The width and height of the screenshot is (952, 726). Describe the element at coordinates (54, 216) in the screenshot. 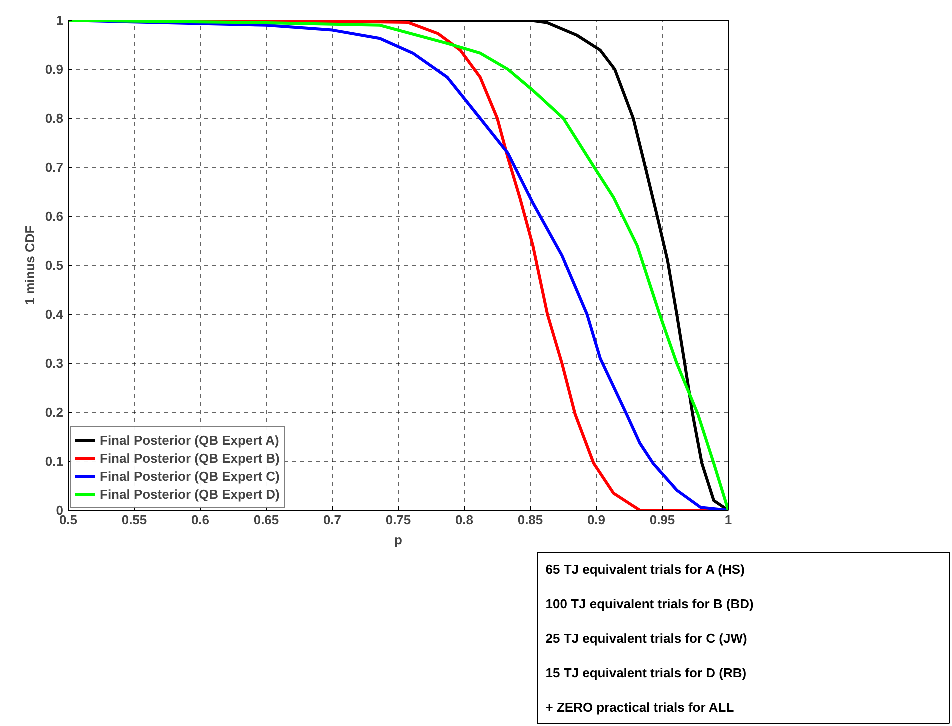

I see `y-tick-label: 0.6` at that location.